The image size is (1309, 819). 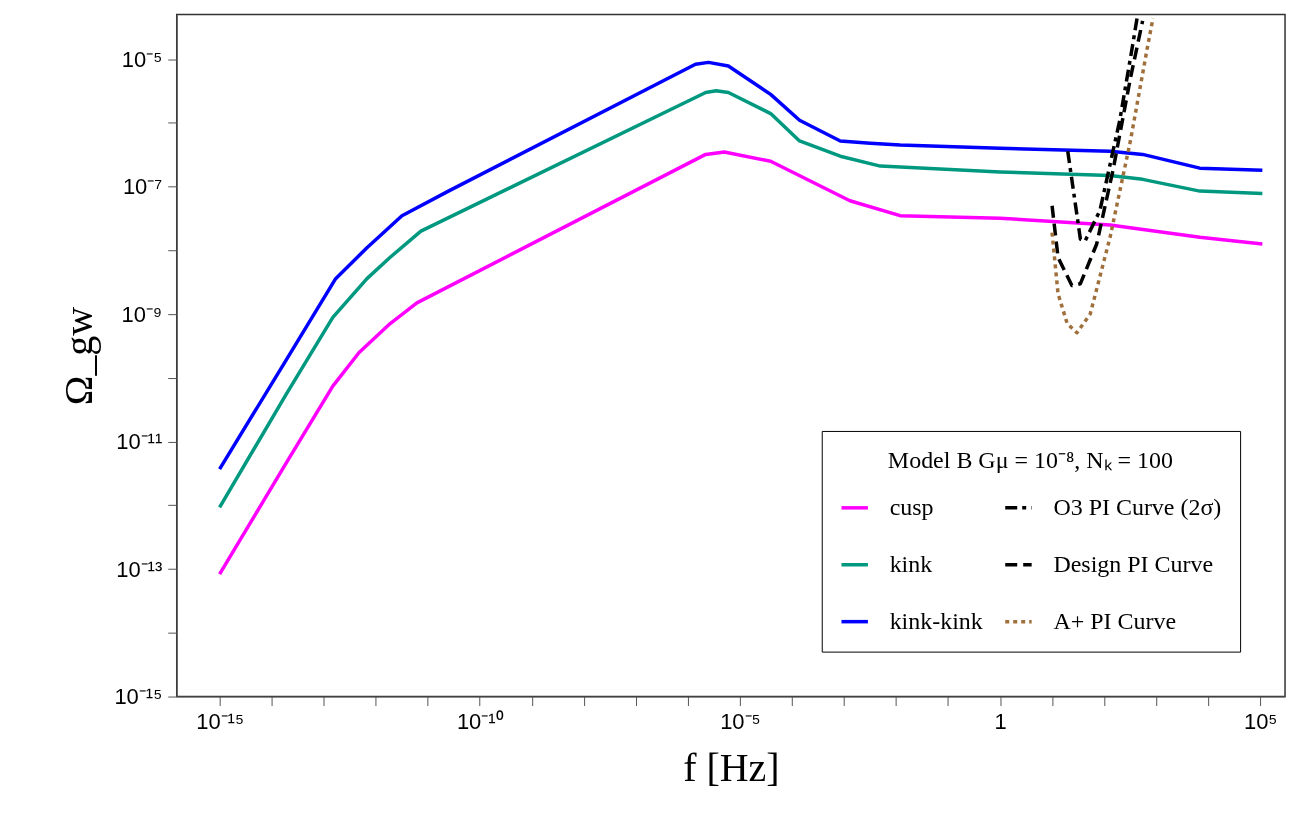 I want to click on legend-label: O3 PI Curve (2σ), so click(x=1137, y=506).